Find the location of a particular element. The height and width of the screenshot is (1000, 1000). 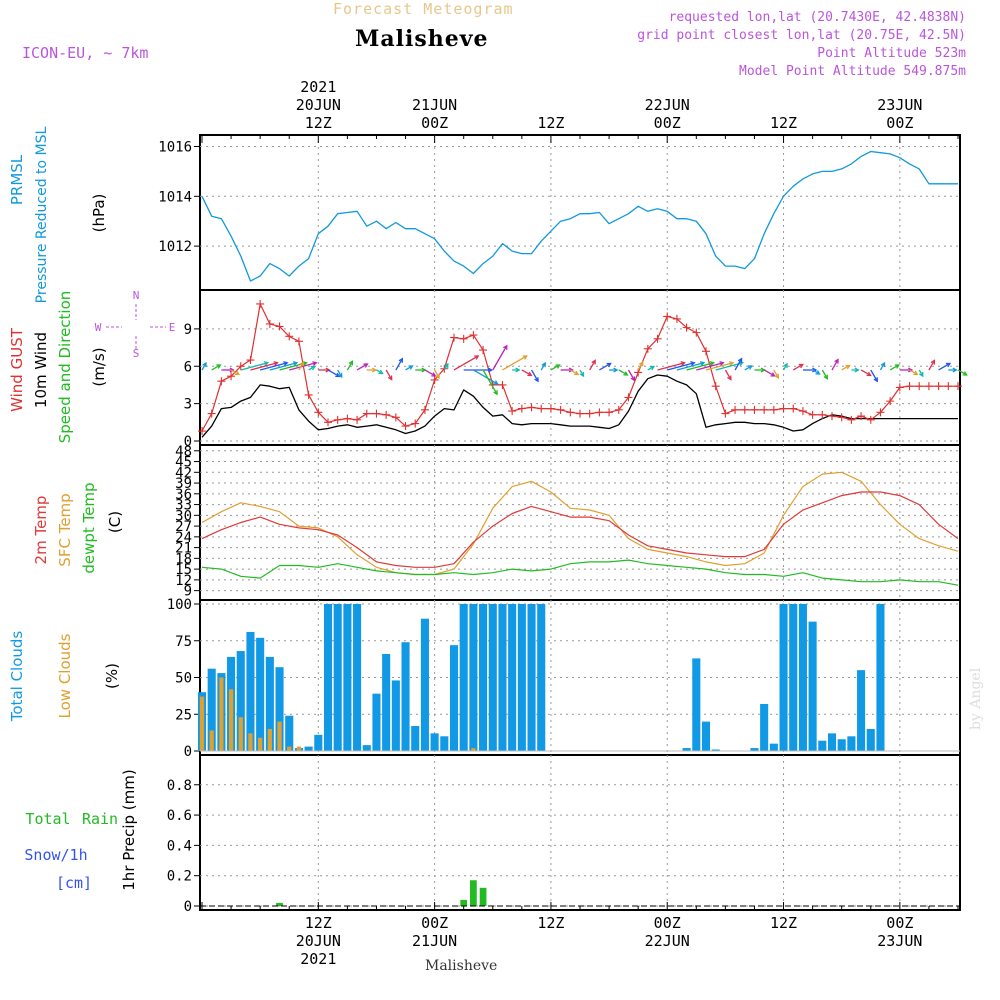

wind-unit: (m/s) is located at coordinates (99, 366).